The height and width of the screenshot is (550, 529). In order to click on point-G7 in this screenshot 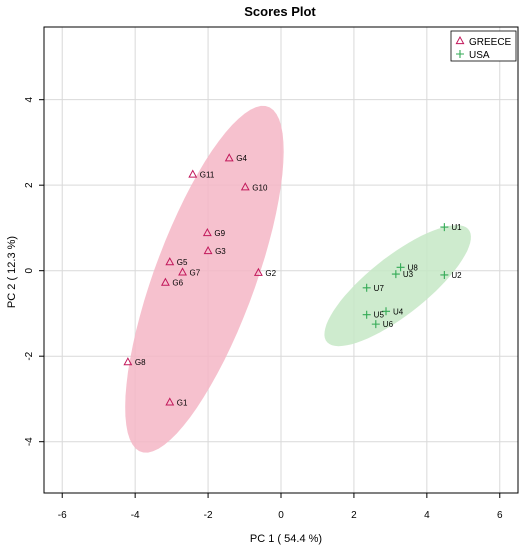, I will do `click(182, 271)`.